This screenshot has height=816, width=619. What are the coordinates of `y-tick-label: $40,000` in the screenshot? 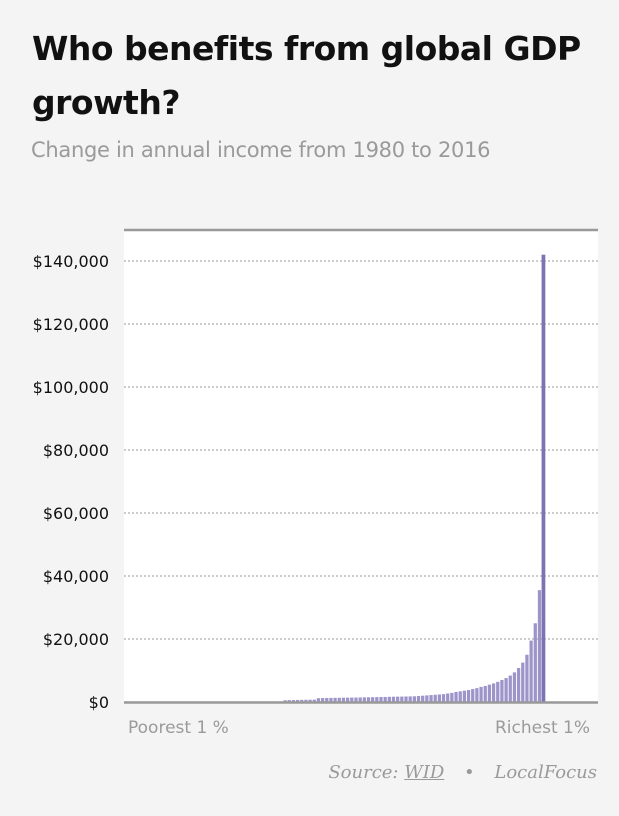 It's located at (76, 576).